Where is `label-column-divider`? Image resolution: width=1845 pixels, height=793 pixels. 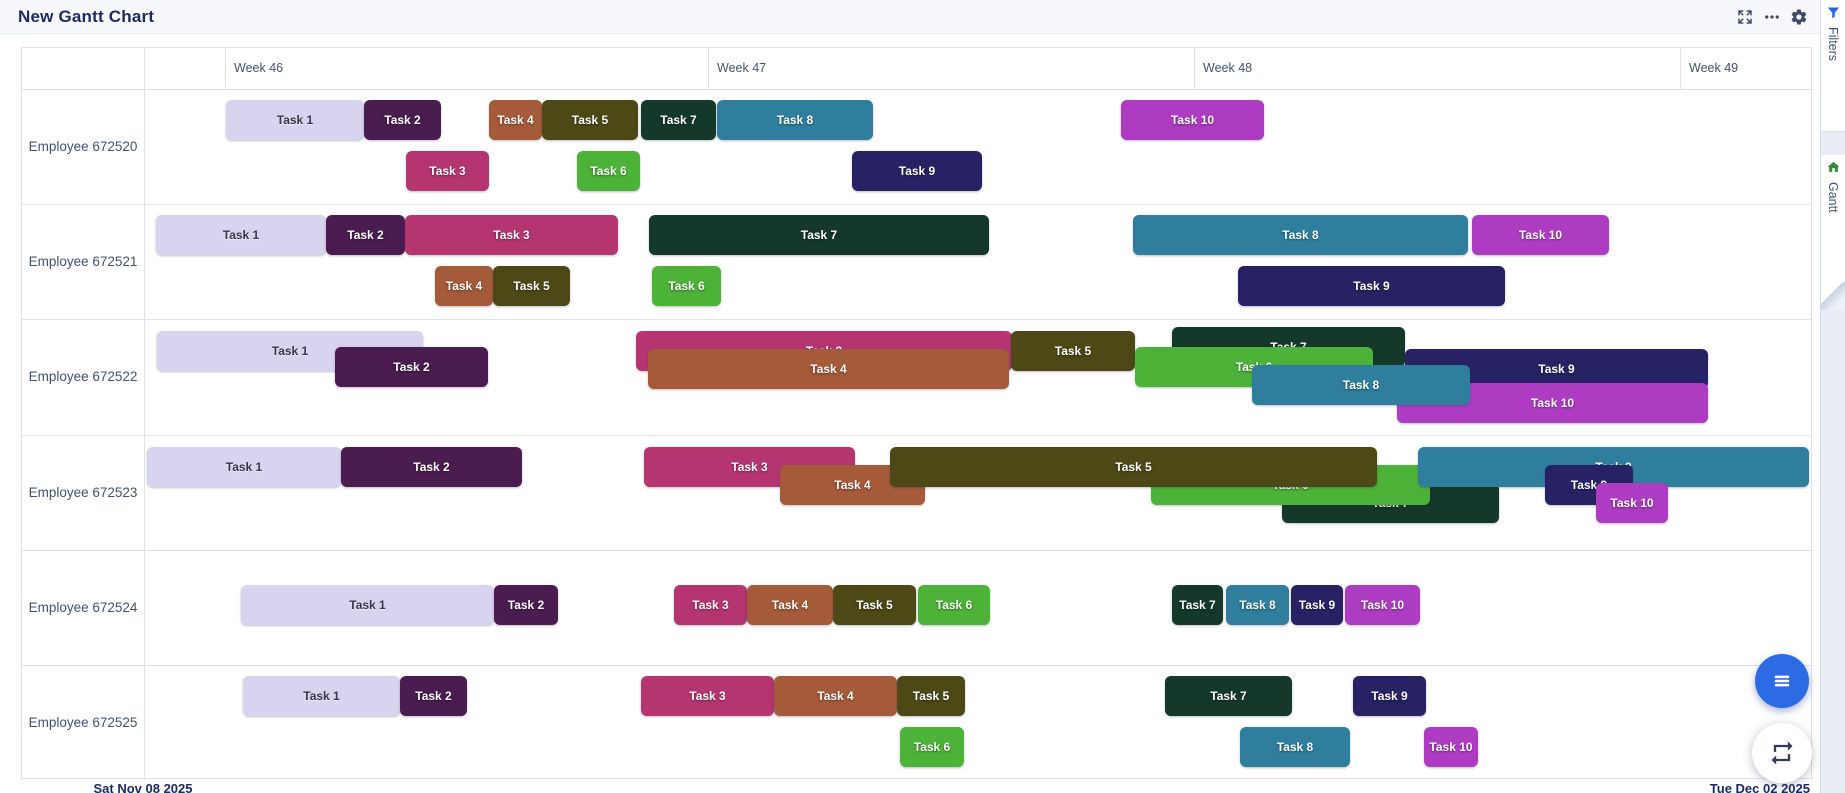 label-column-divider is located at coordinates (144, 414).